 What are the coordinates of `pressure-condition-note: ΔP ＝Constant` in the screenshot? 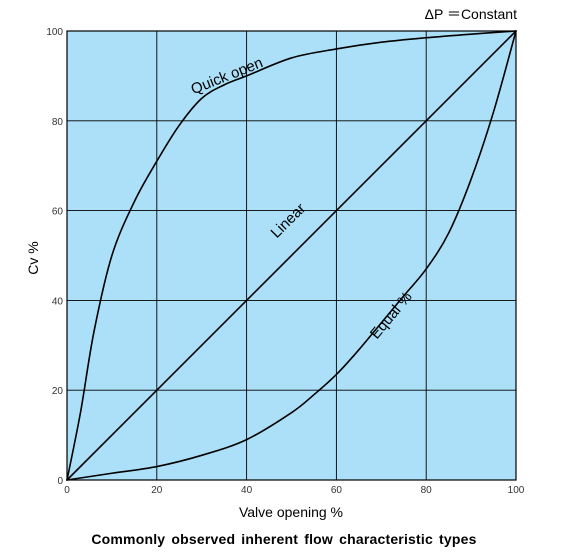 It's located at (471, 14).